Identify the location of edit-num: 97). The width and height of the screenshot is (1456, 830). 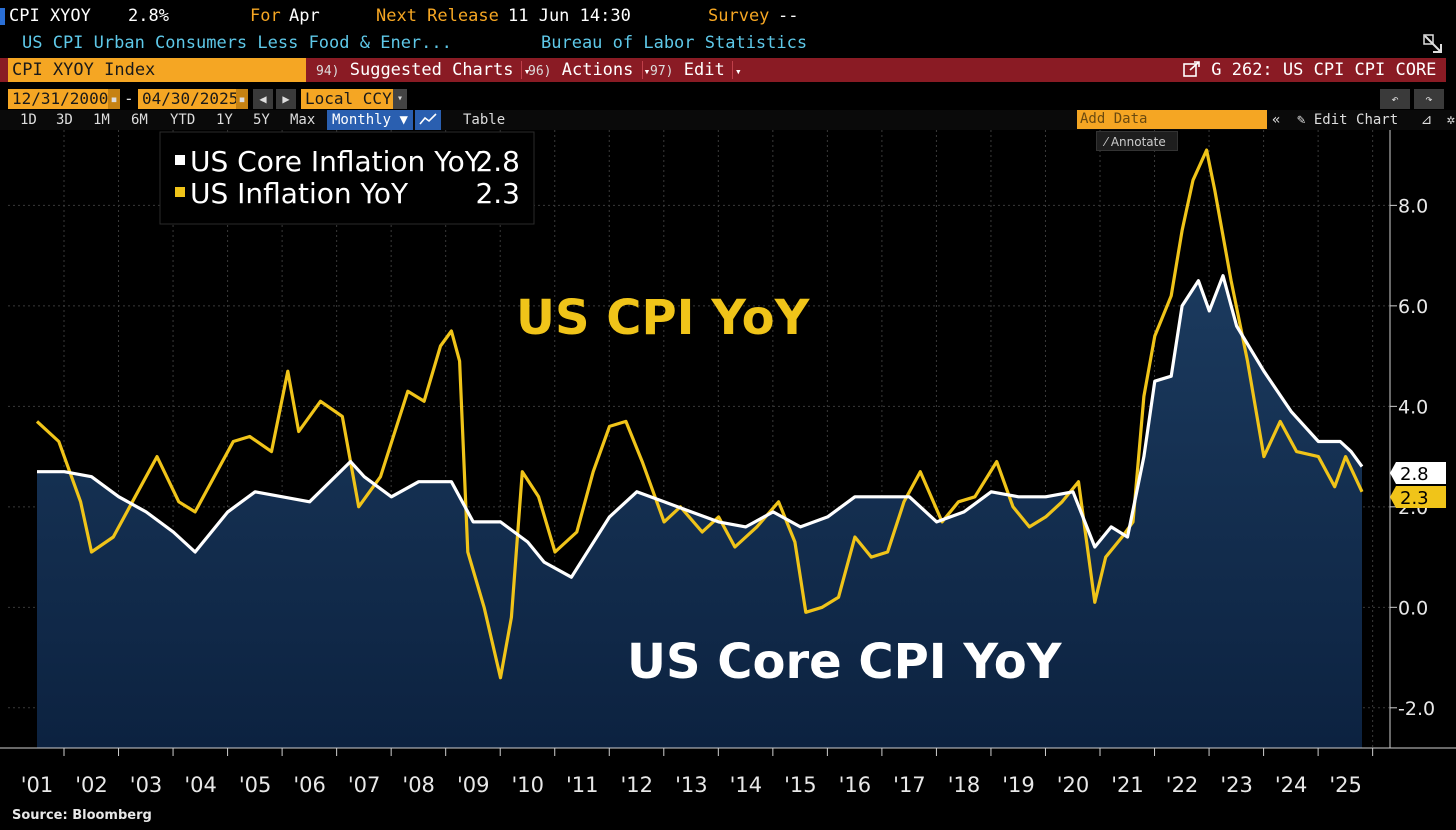
(662, 71).